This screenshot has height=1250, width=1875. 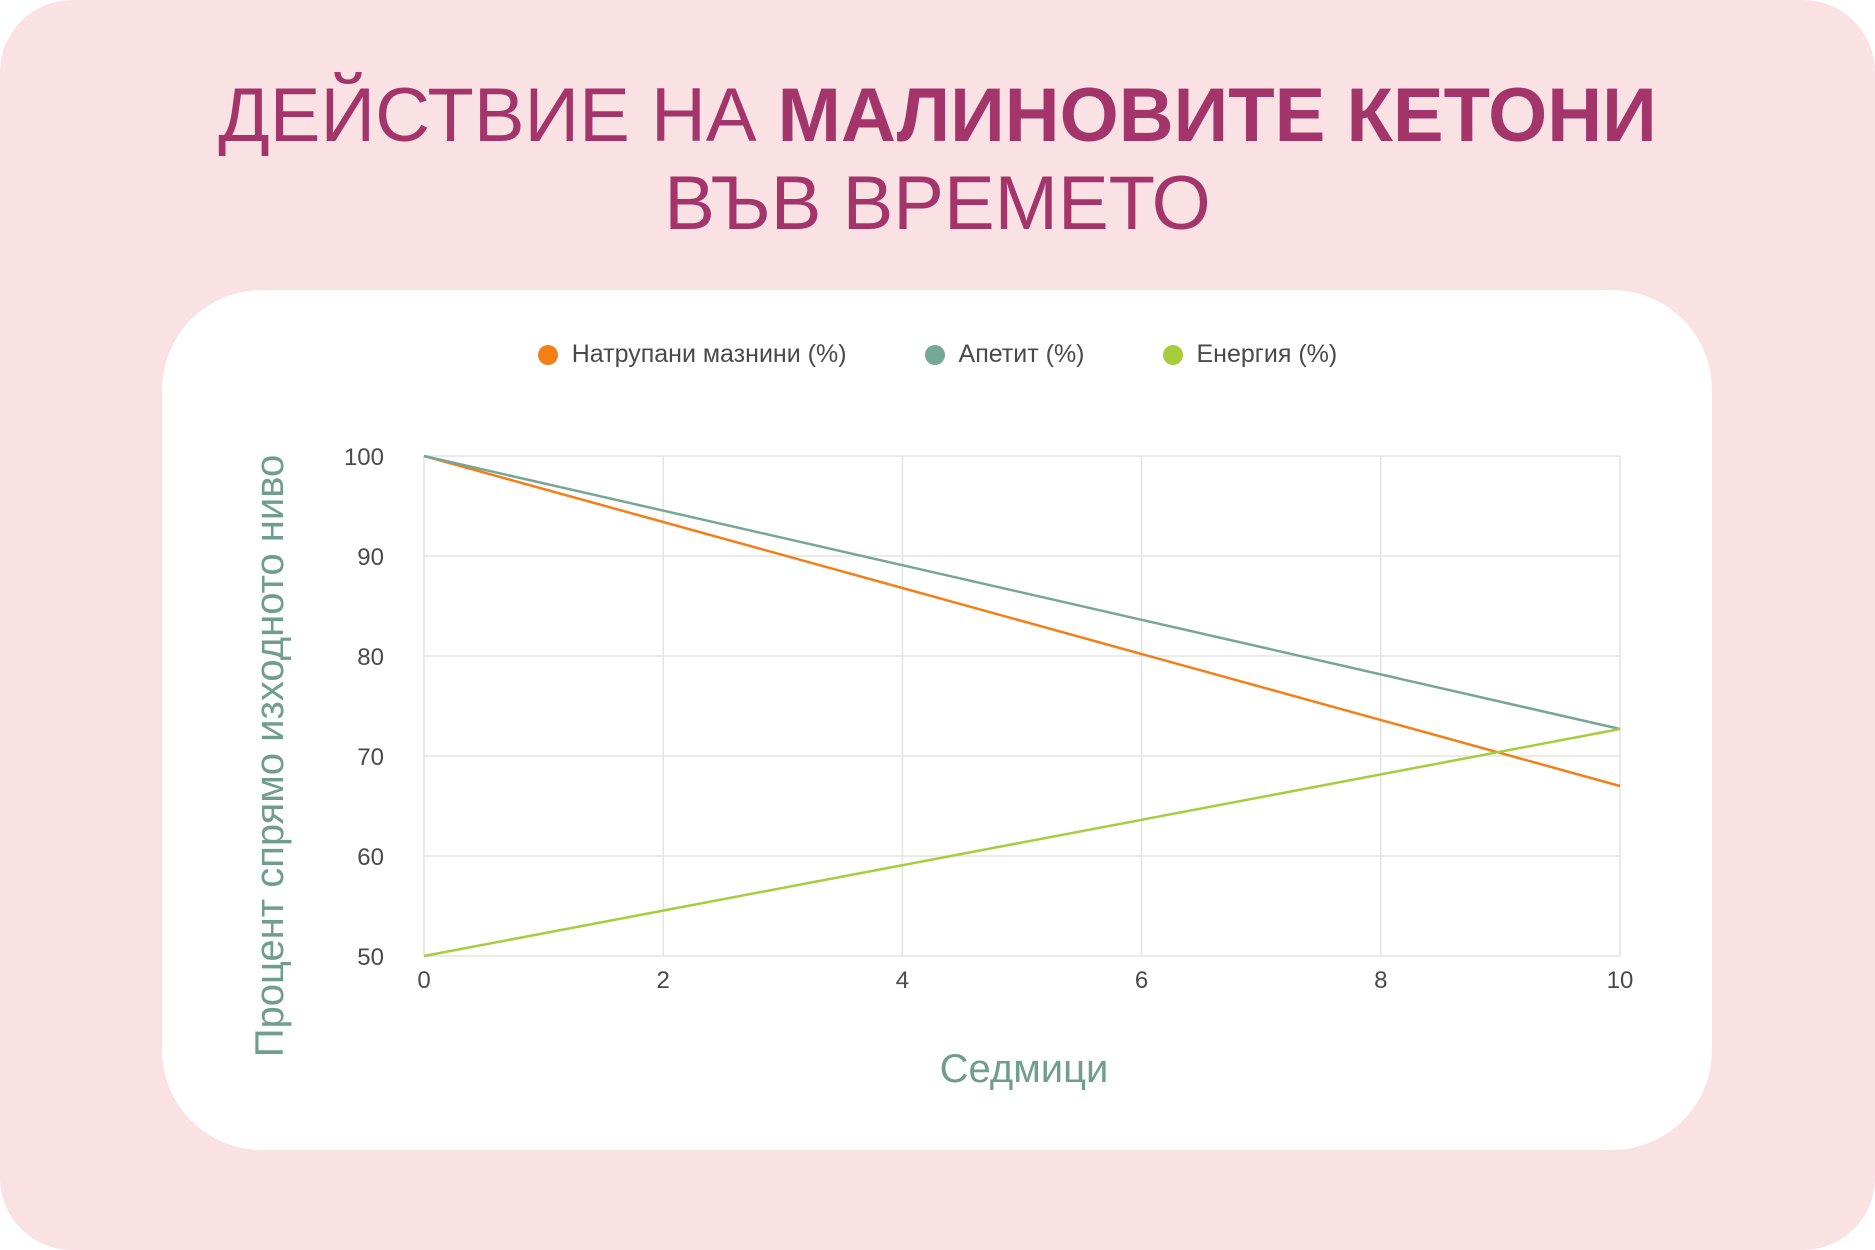 I want to click on title-line-2: ВЪВ ВРЕМЕТО, so click(x=937, y=203).